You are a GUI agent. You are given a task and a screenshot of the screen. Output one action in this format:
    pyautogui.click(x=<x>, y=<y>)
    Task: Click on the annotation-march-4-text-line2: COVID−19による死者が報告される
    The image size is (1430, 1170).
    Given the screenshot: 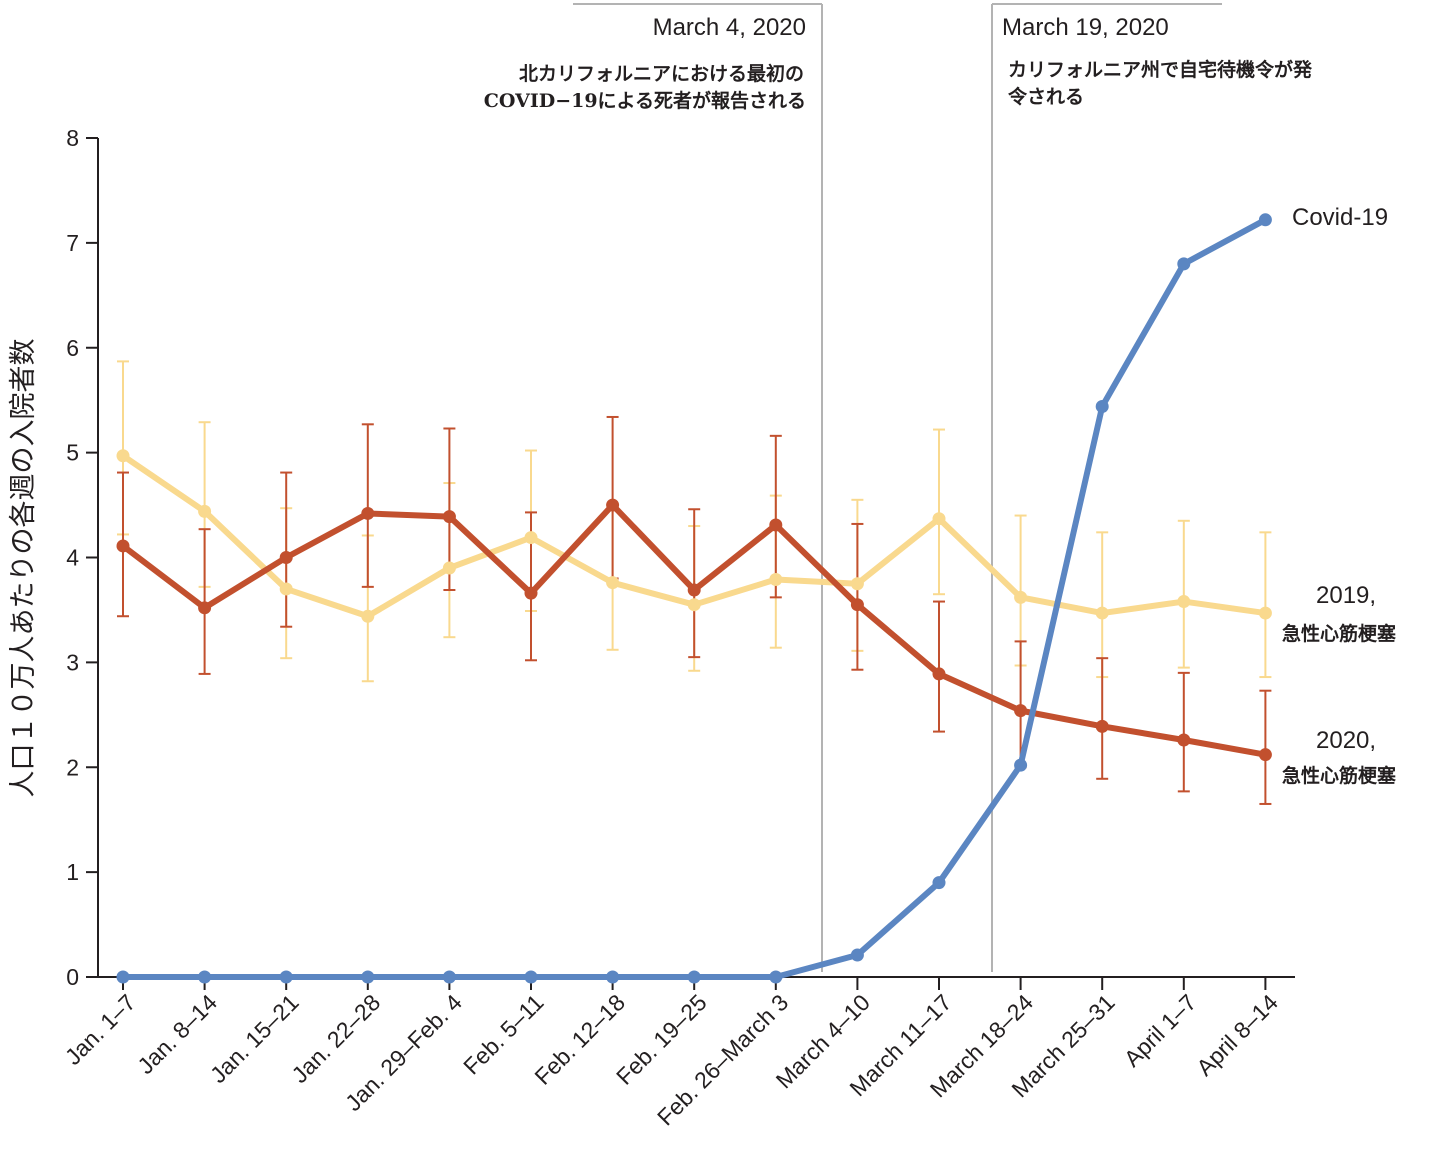 What is the action you would take?
    pyautogui.click(x=645, y=100)
    